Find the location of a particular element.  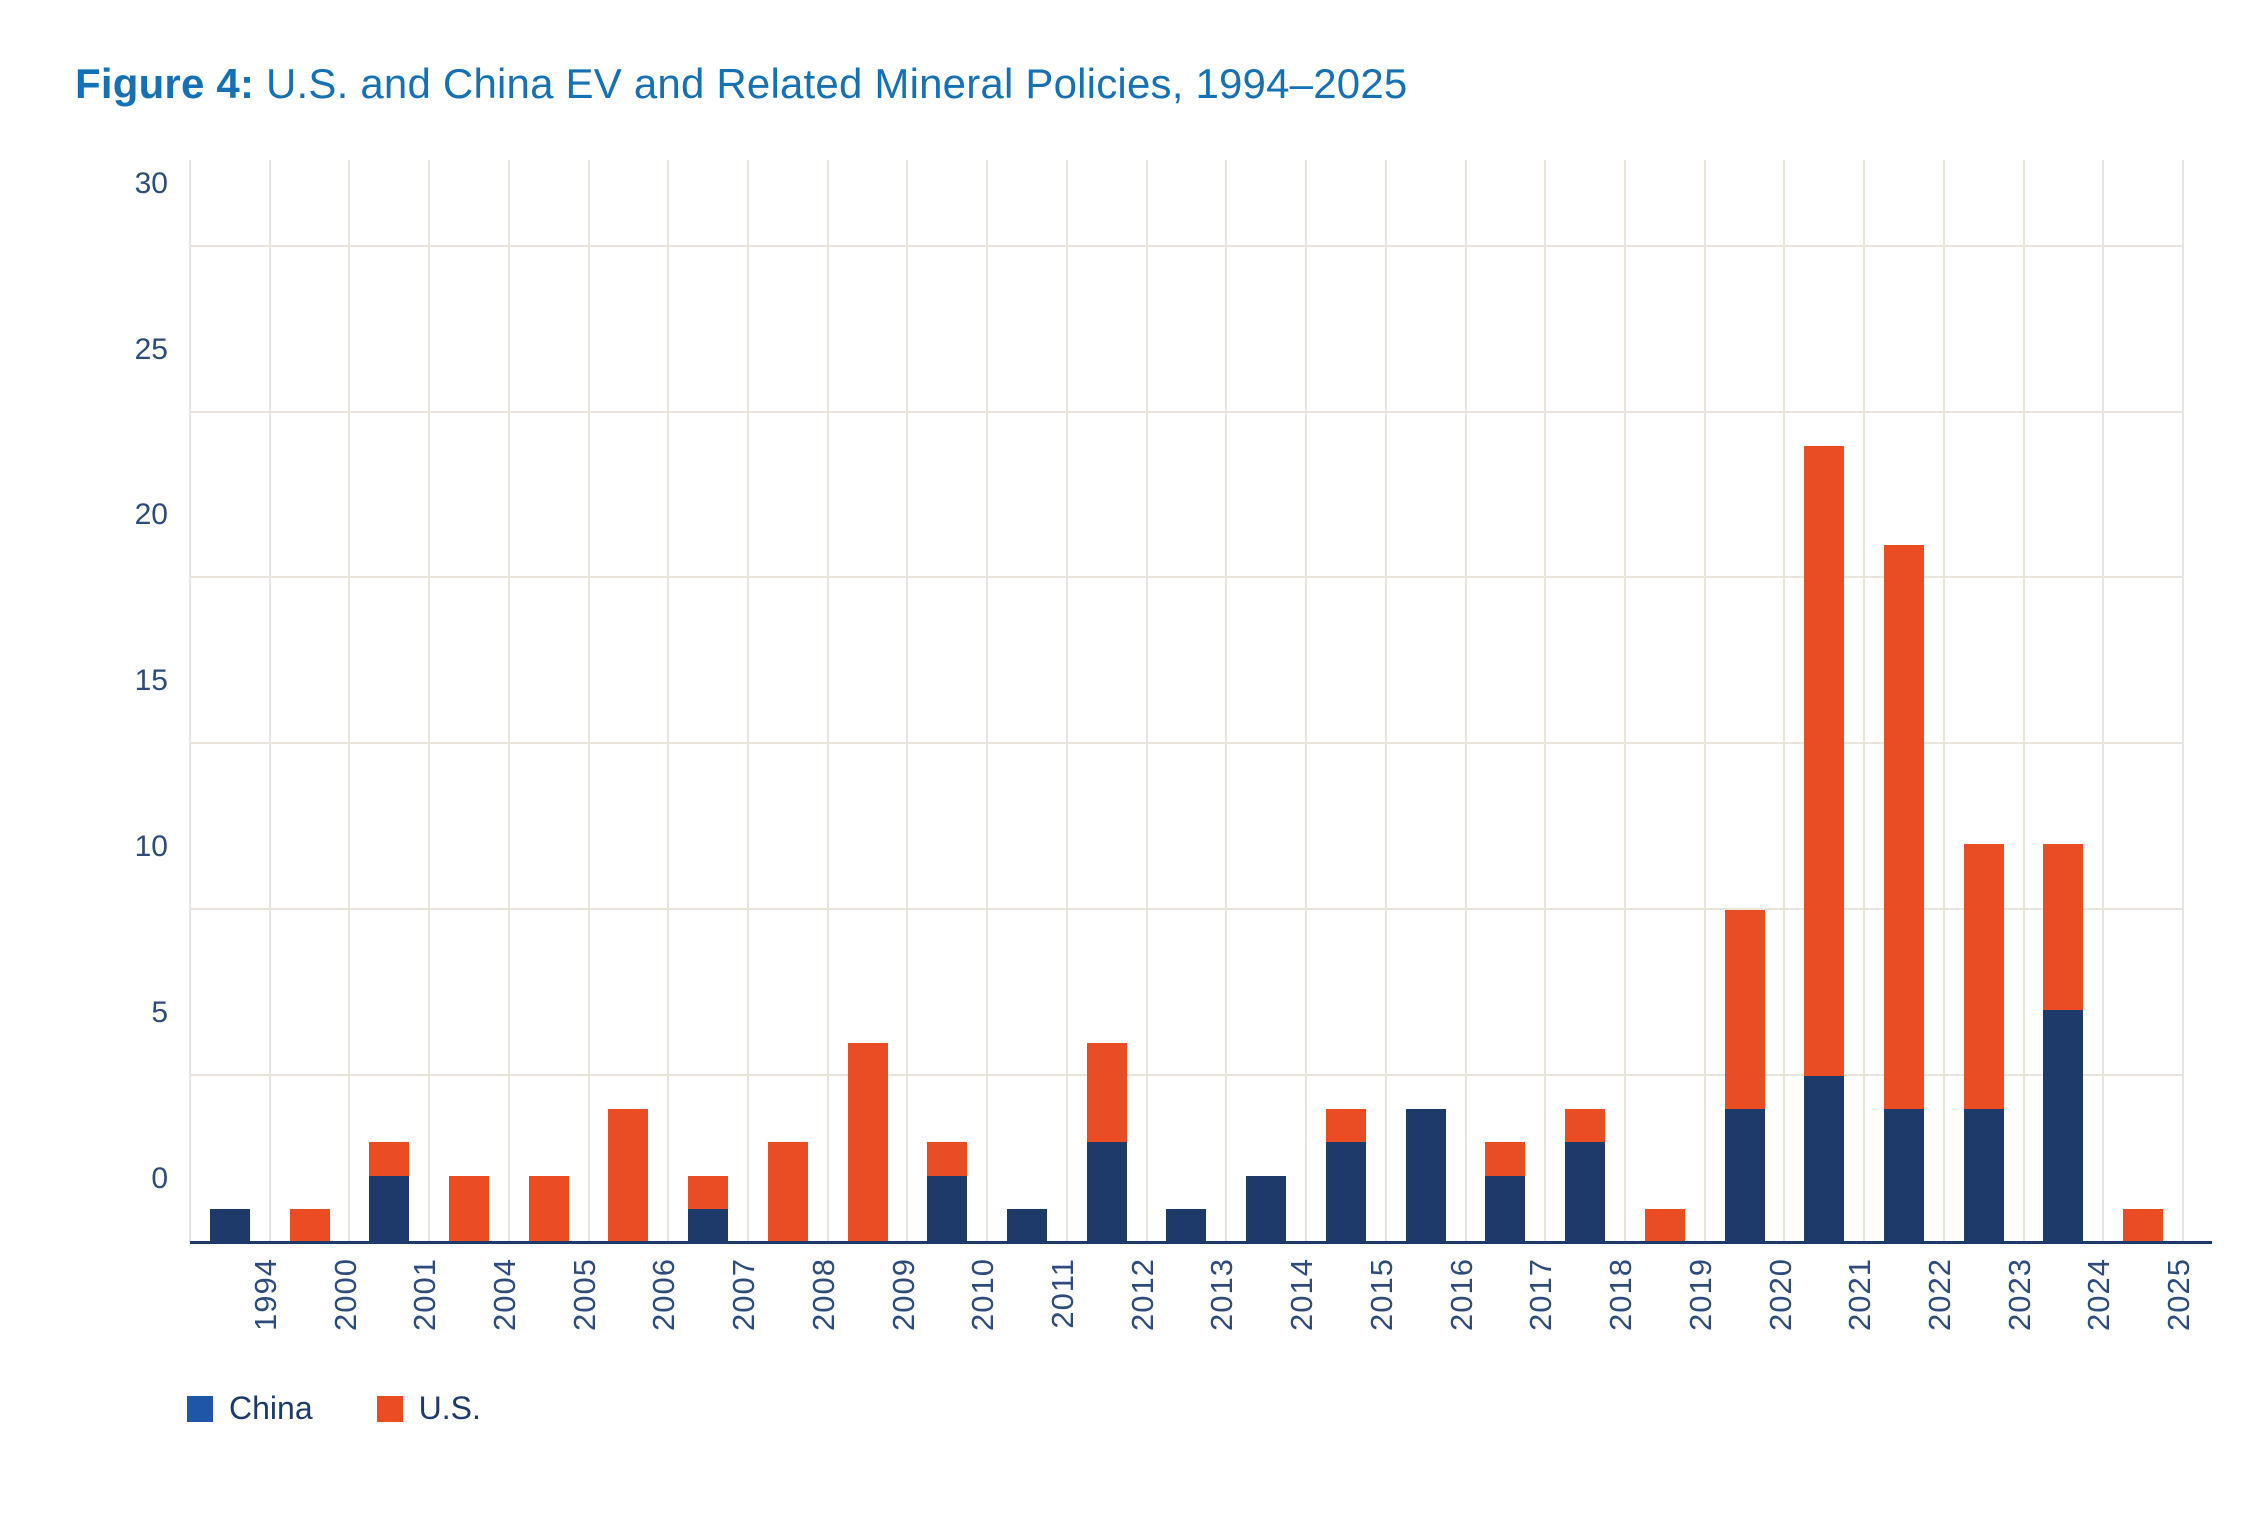

column-2000: 2000 is located at coordinates (316, 745).